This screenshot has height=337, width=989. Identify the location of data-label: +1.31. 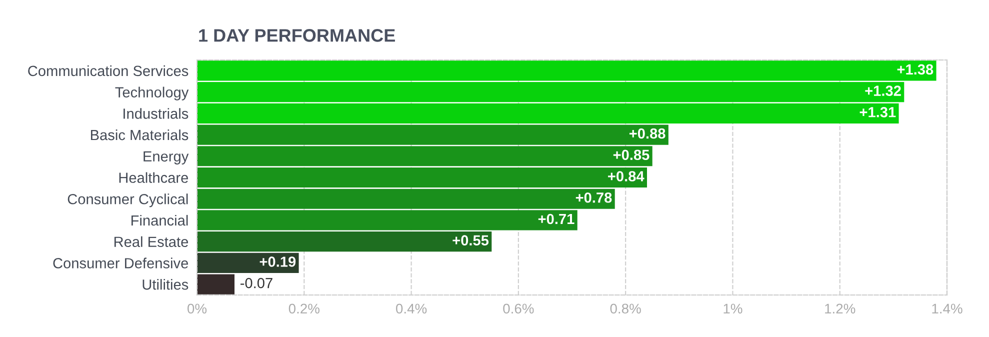
(878, 112).